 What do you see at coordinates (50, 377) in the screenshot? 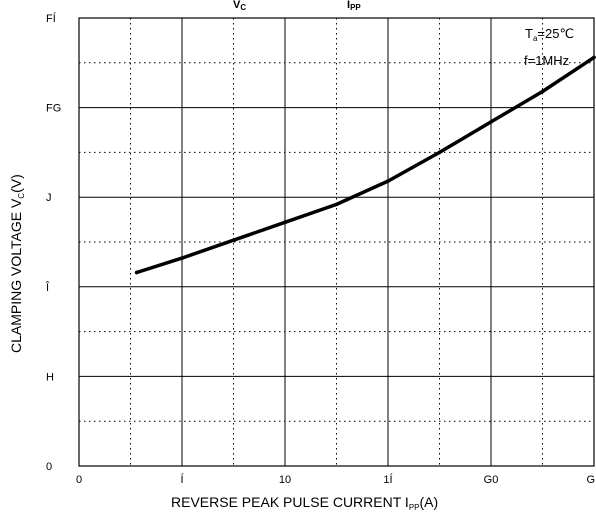
I see `y-tick-label-1: H` at bounding box center [50, 377].